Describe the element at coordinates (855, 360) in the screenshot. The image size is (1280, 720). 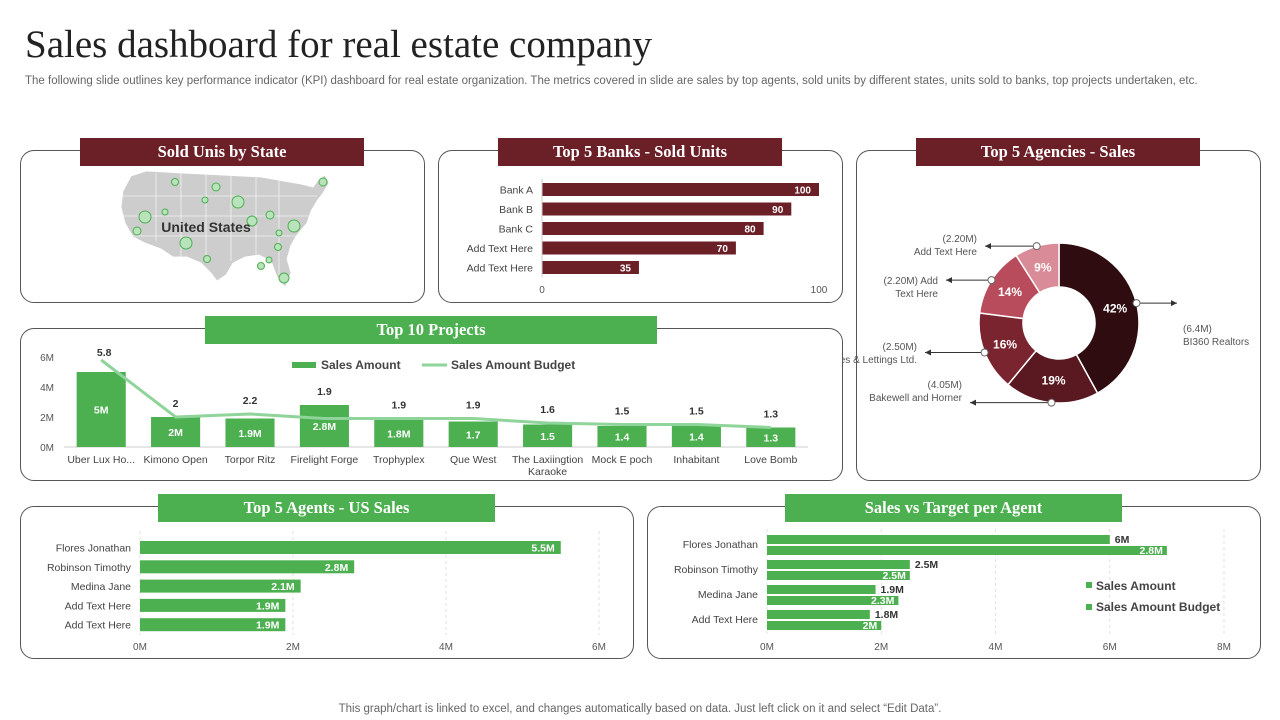
I see `agency-callout-name: Abbey Sales & Lettings Ltd.` at that location.